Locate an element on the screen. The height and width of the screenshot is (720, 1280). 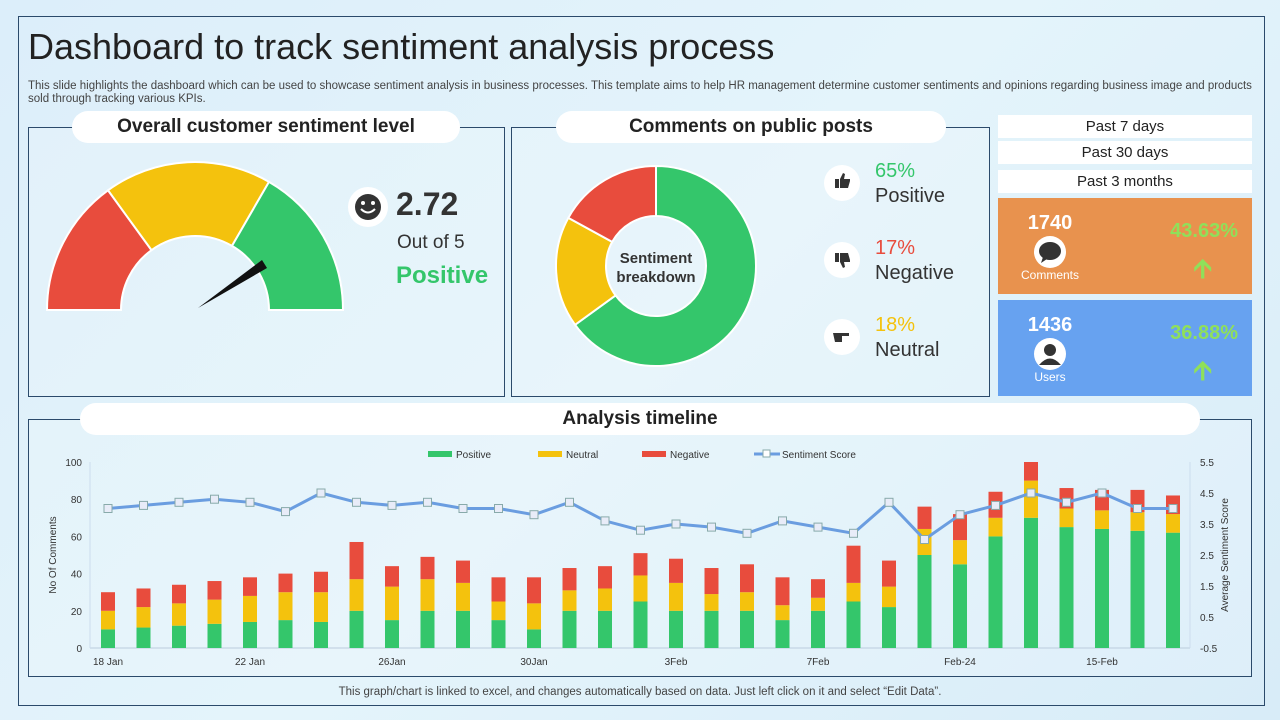
x-tick-label: 22 Jan is located at coordinates (250, 662).